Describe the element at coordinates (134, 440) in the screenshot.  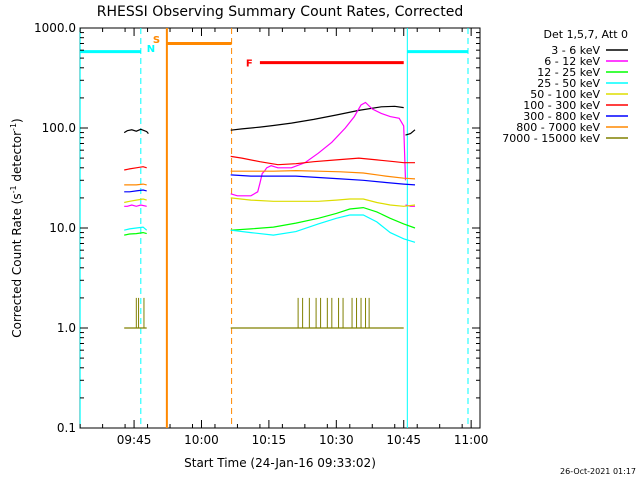
I see `x-tick-label: 09:45` at that location.